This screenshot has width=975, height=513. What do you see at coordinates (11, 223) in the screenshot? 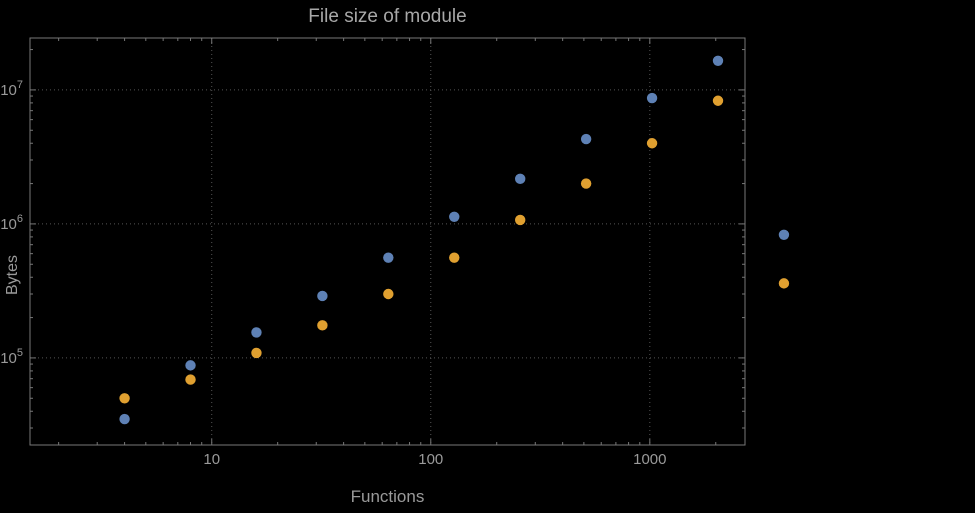
I see `y-tick-label: 10⁶` at bounding box center [11, 223].